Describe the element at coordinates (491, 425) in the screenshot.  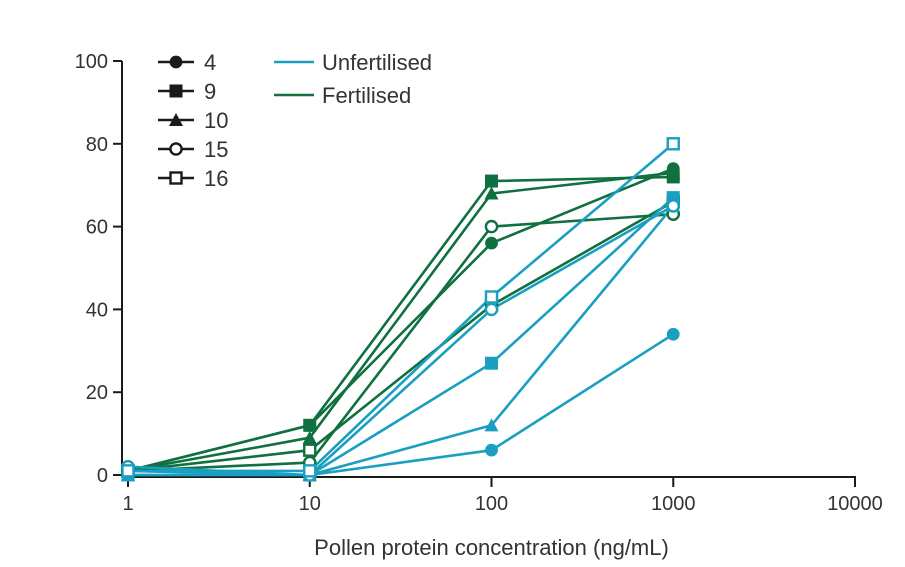
I see `data-point-10-unfertilised` at that location.